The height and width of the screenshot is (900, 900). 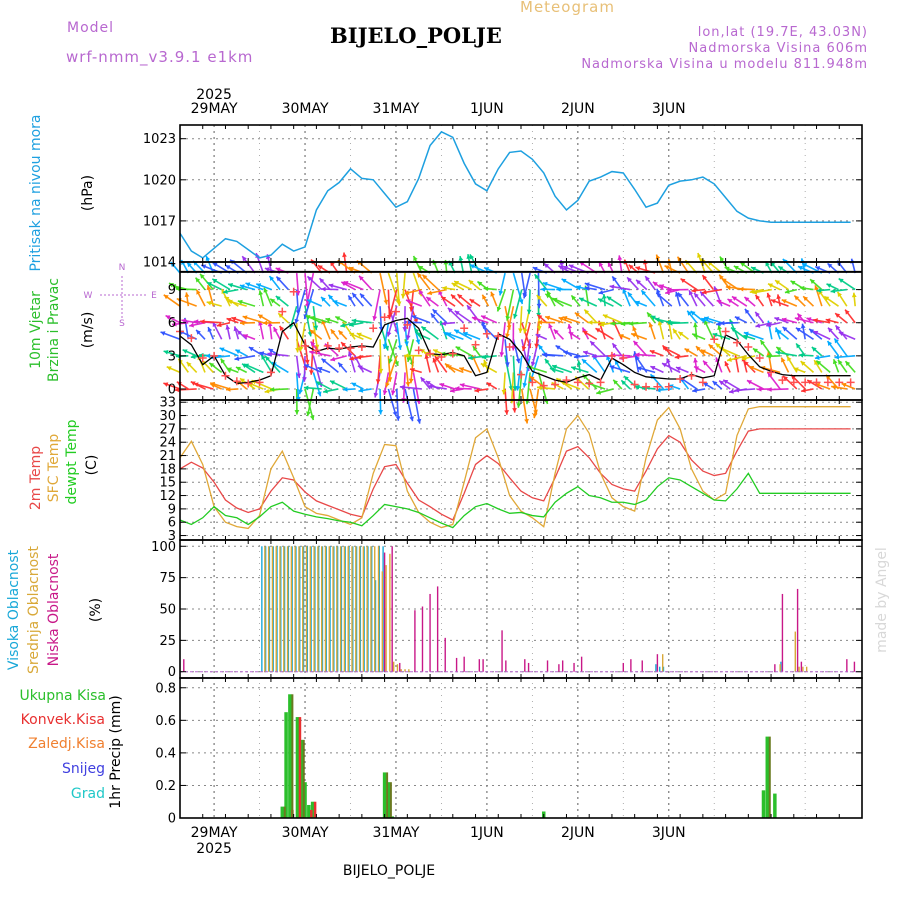 What do you see at coordinates (88, 296) in the screenshot?
I see `compass-w: W` at bounding box center [88, 296].